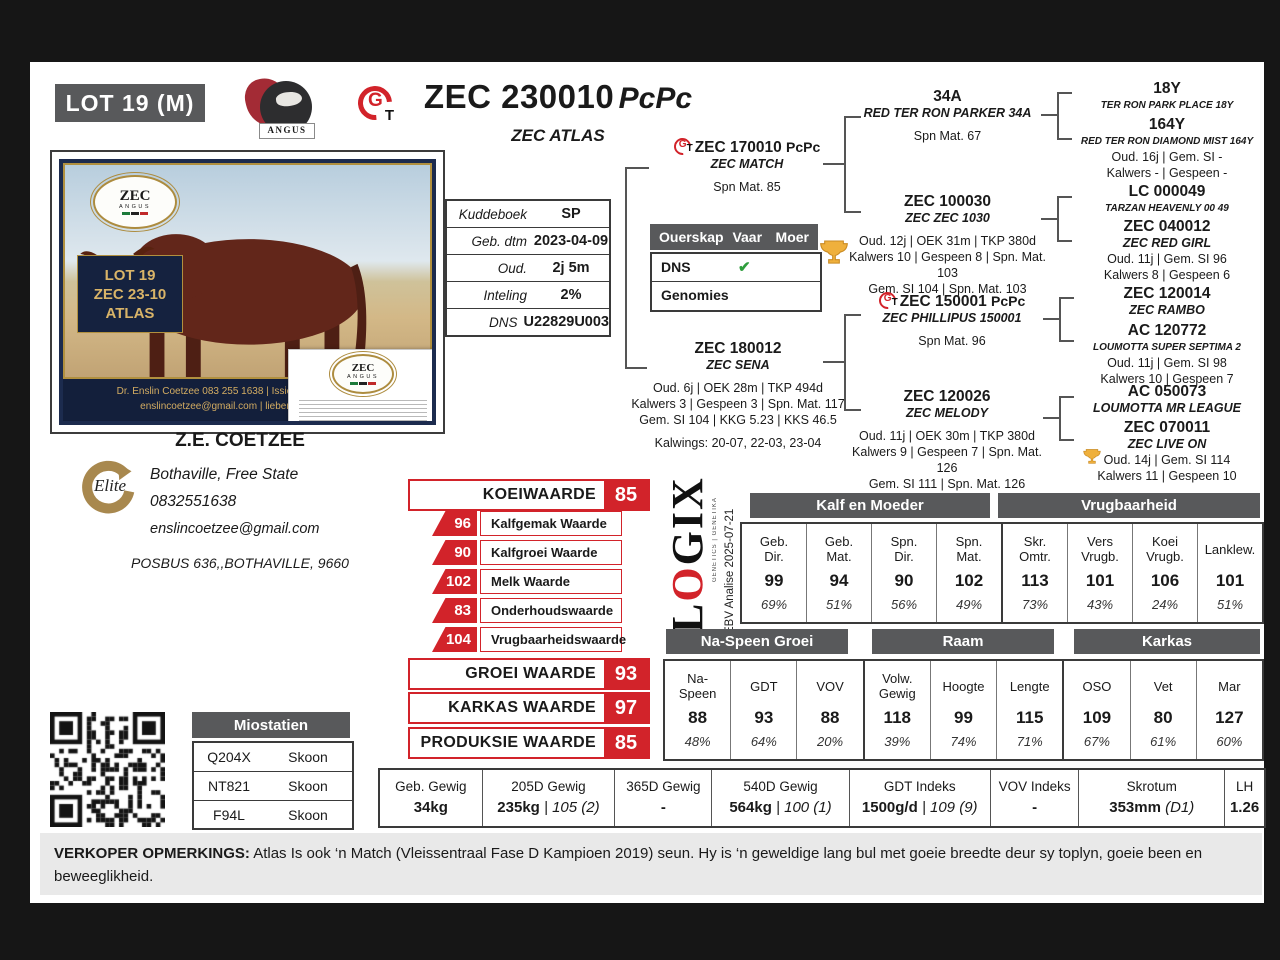  I want to click on table-row: Inteling 2%, so click(528, 294).